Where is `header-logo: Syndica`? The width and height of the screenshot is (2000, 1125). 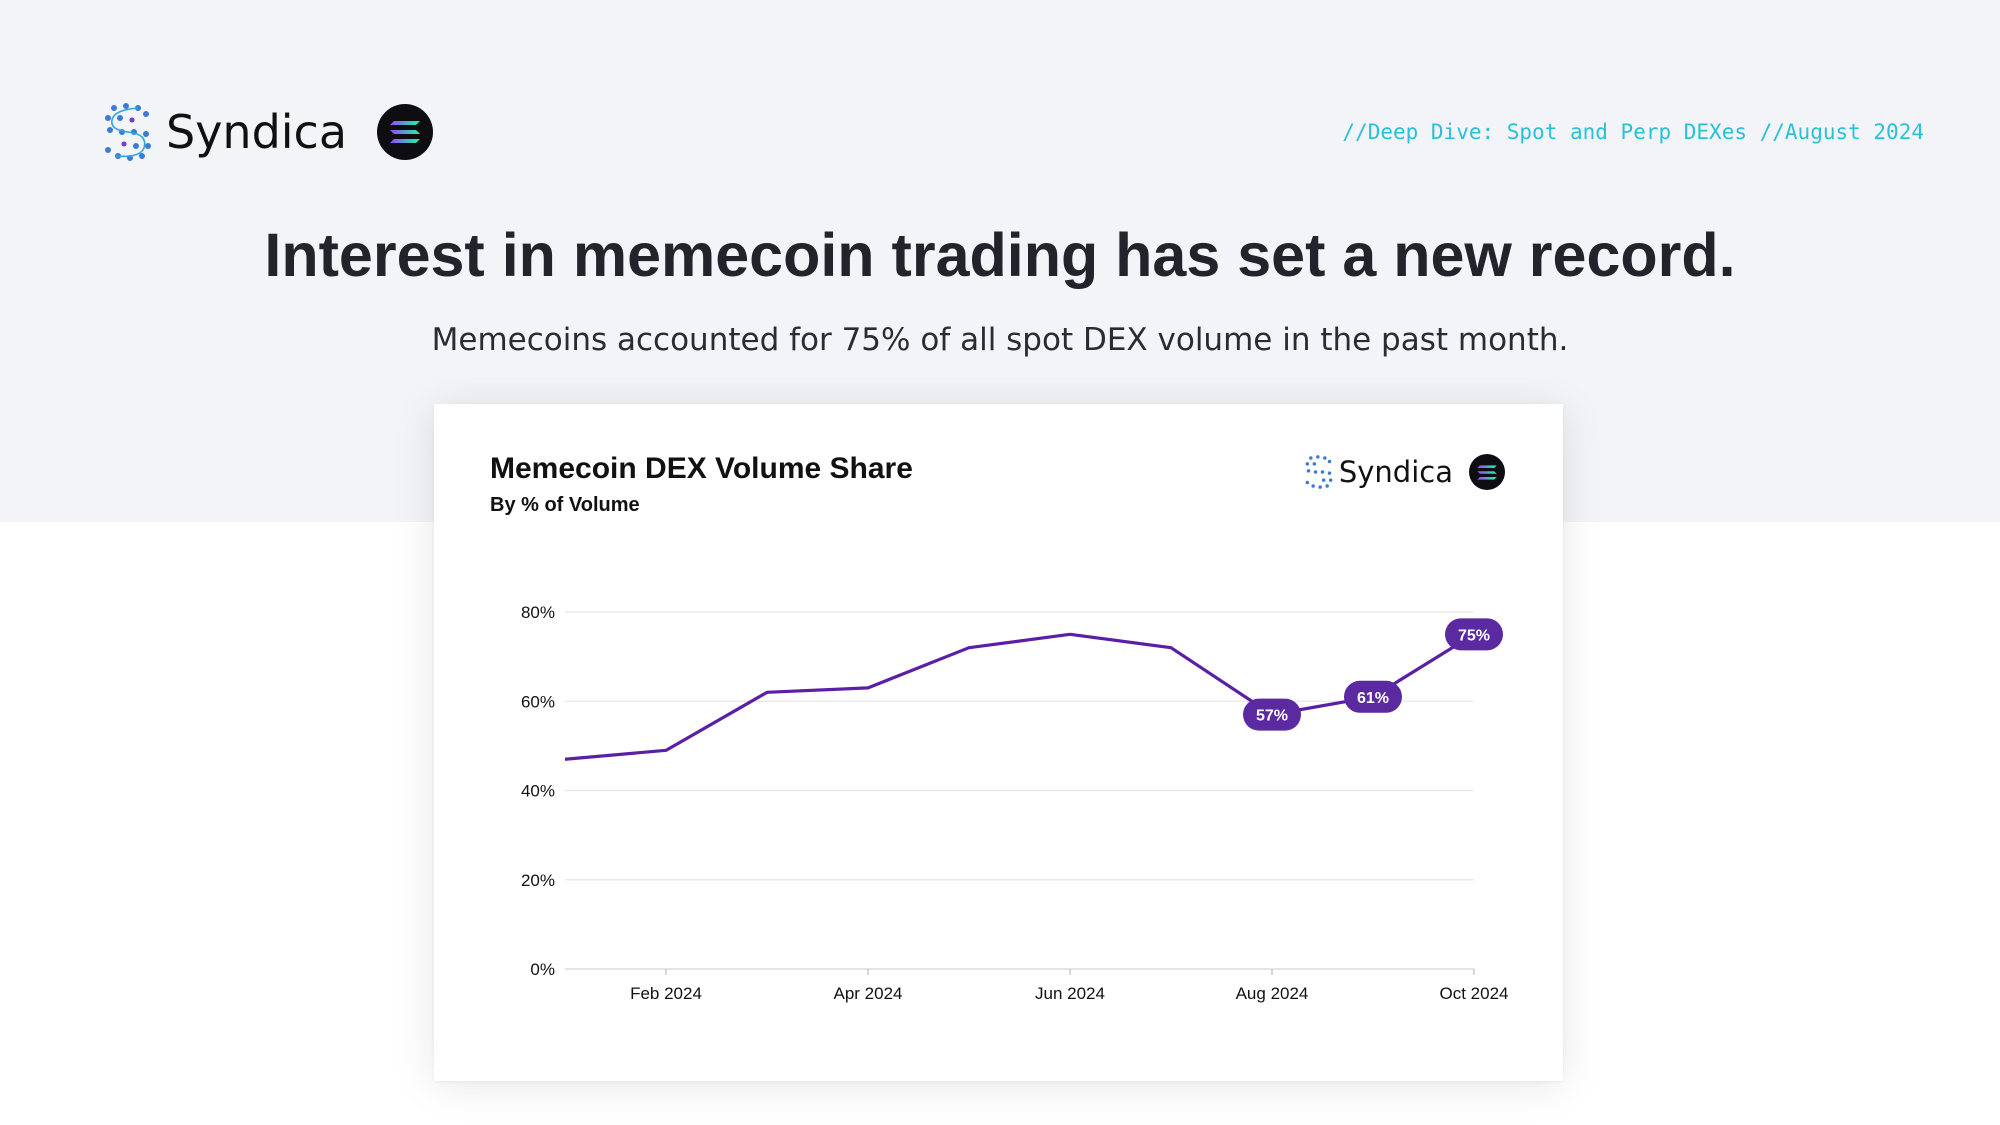 header-logo: Syndica is located at coordinates (269, 132).